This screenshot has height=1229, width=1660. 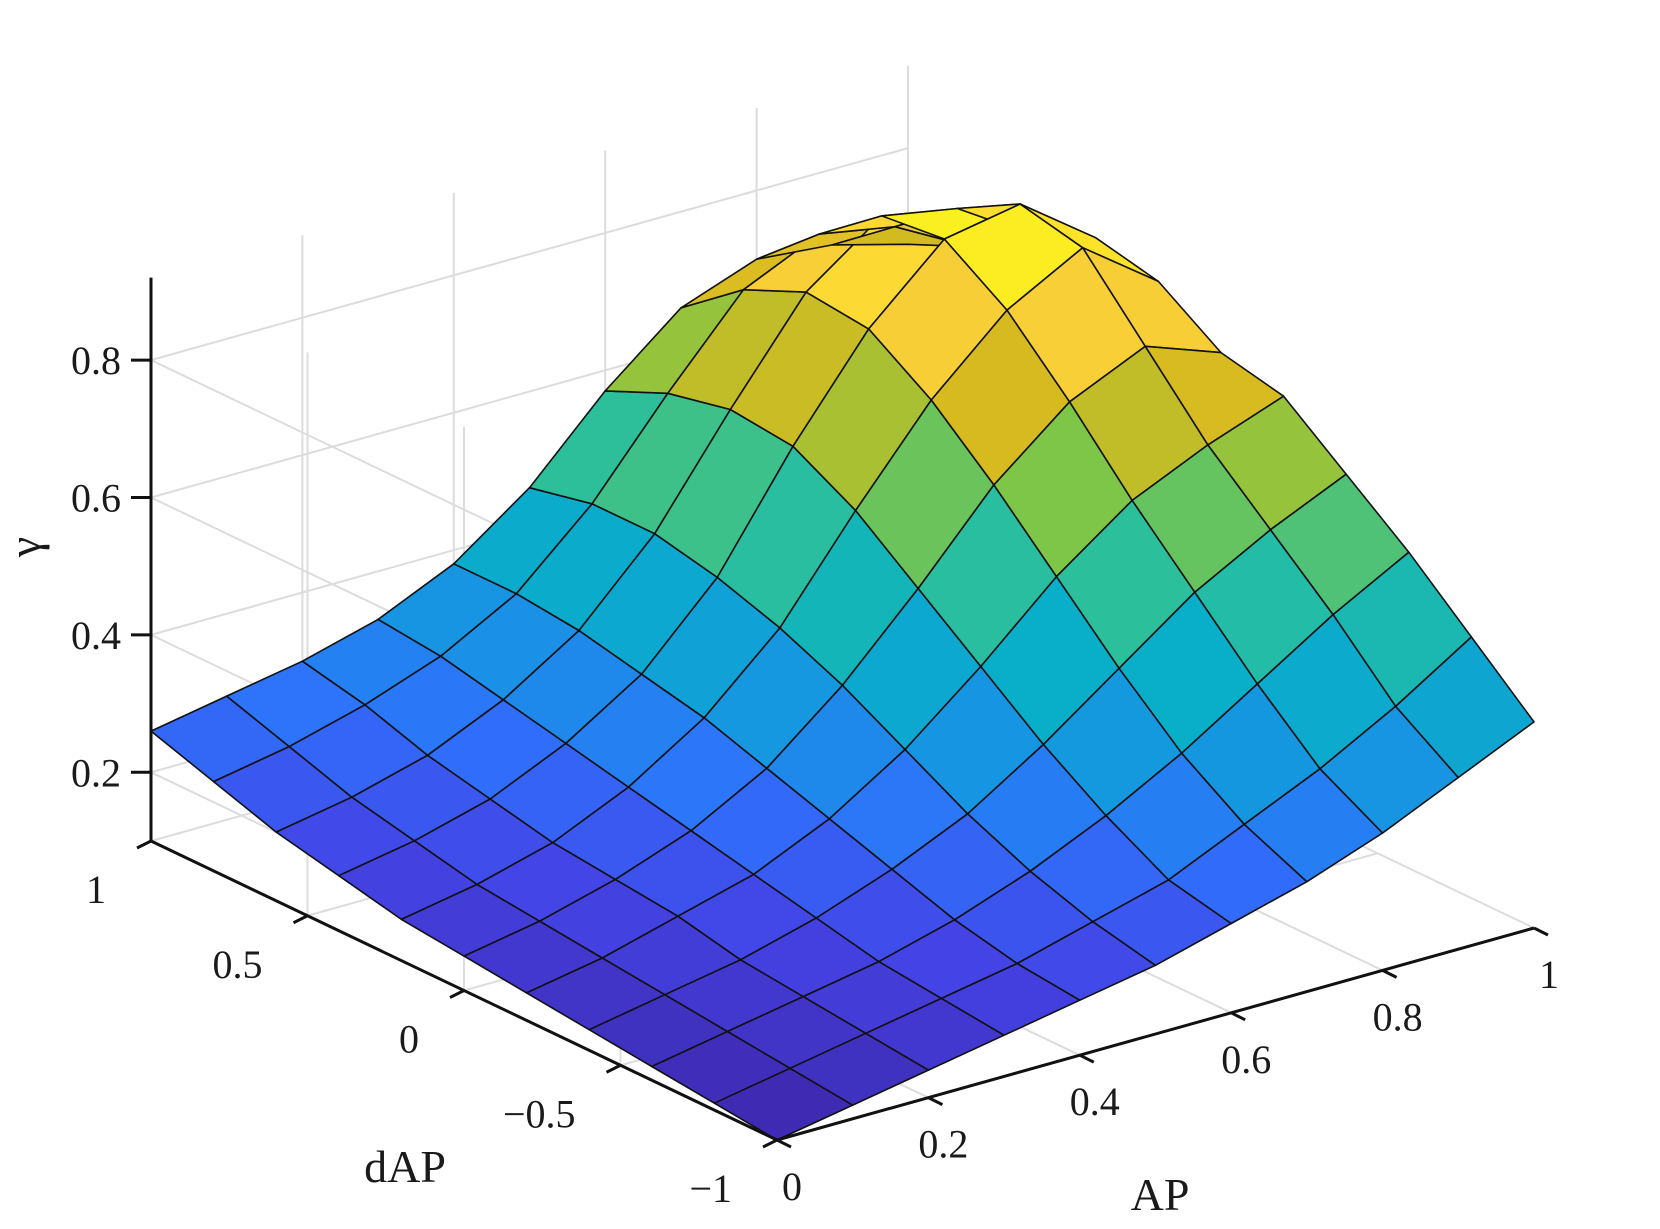 I want to click on x-axis-label: AP, so click(x=1160, y=1194).